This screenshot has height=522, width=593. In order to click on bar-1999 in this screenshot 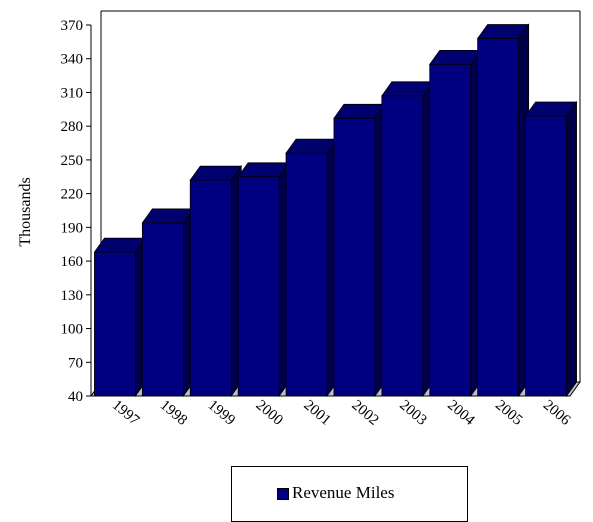, I will do `click(216, 281)`.